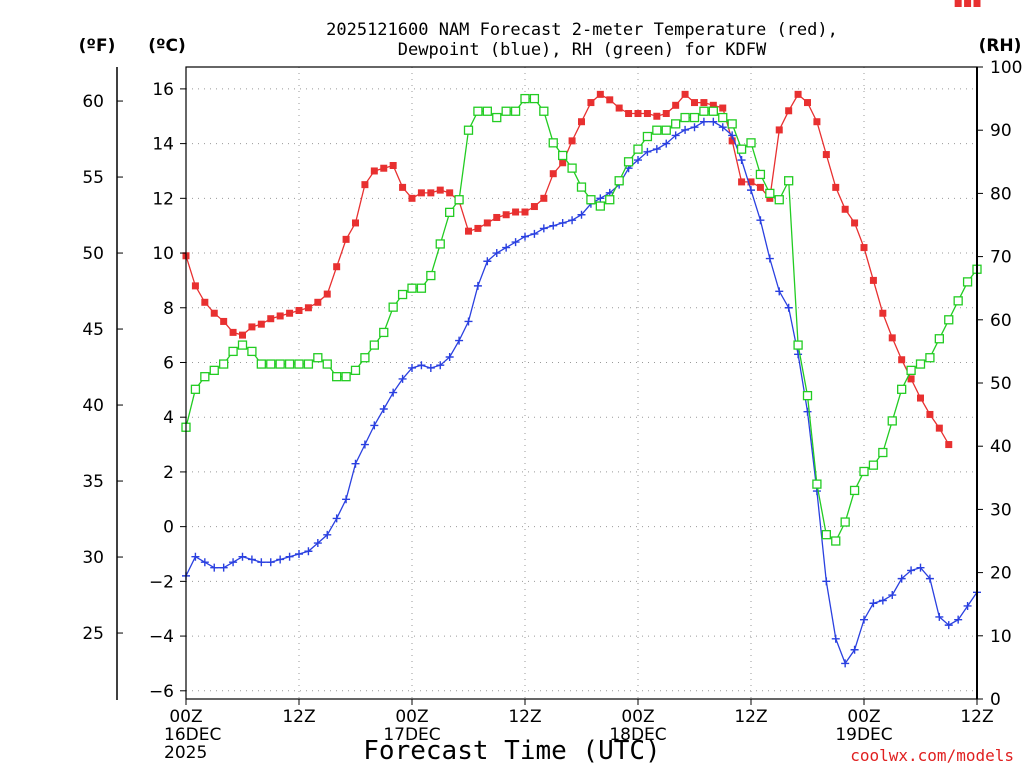 This screenshot has height=768, width=1024. Describe the element at coordinates (1001, 637) in the screenshot. I see `rh-tick-label: 10` at that location.